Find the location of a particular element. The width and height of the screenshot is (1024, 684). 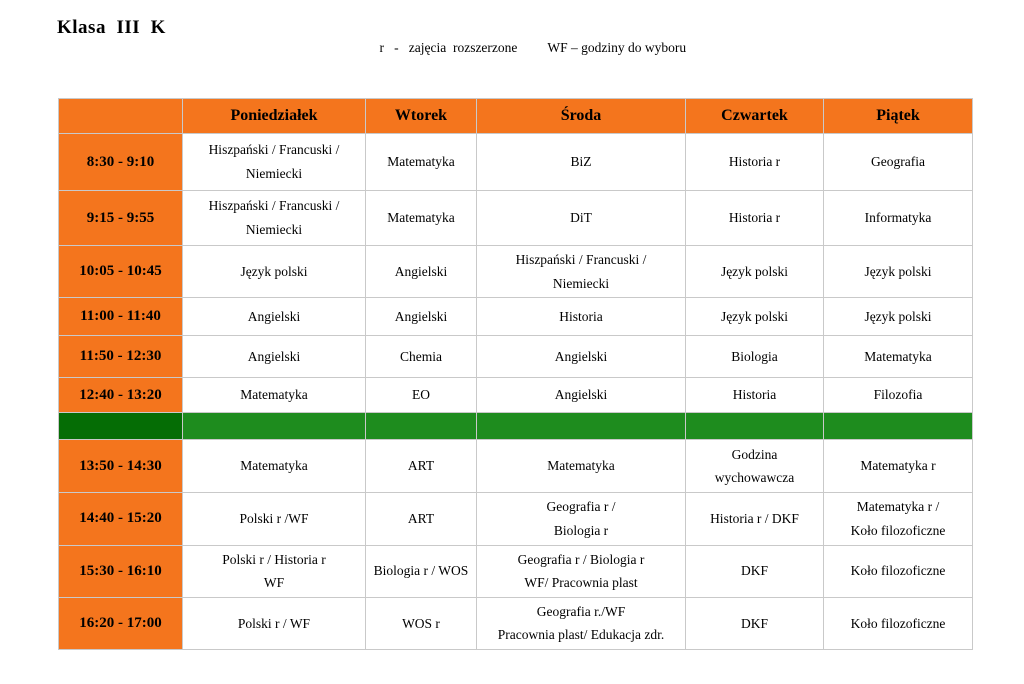

day-header-cell: Czwartek is located at coordinates (754, 116).